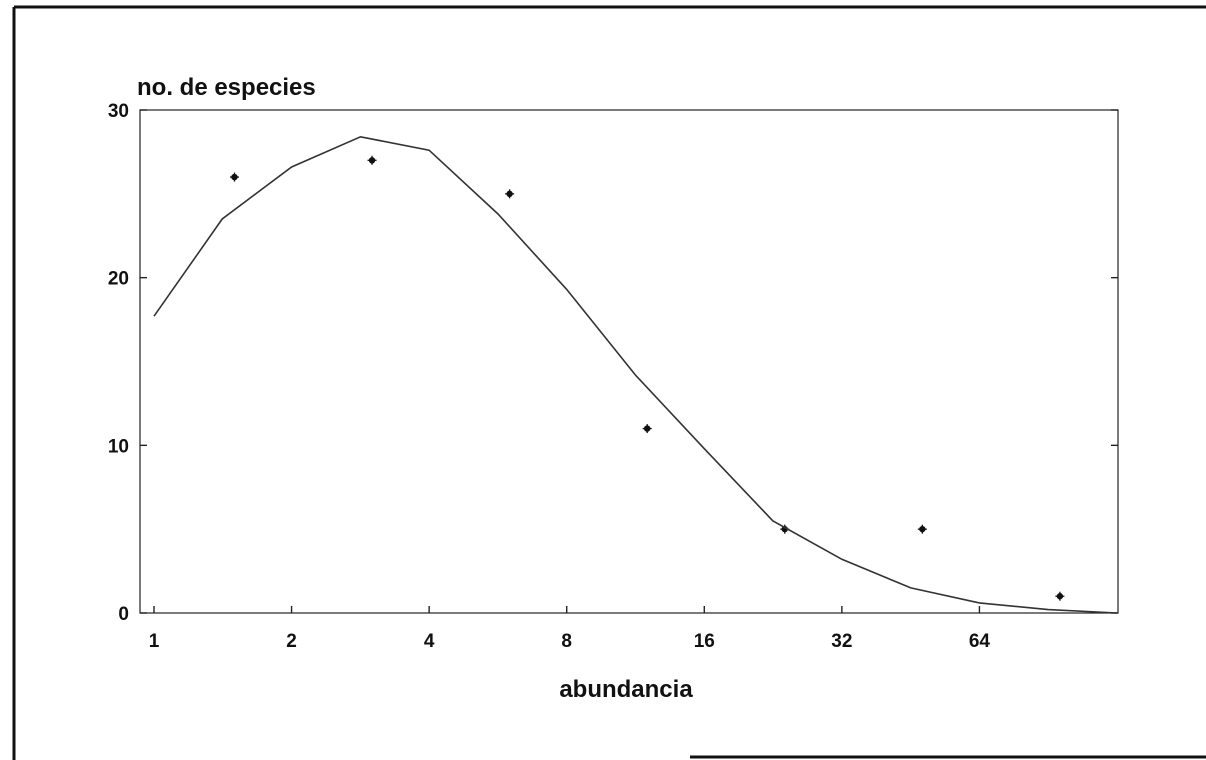 This screenshot has width=1206, height=760. Describe the element at coordinates (566, 641) in the screenshot. I see `x-tick-label: 8` at that location.